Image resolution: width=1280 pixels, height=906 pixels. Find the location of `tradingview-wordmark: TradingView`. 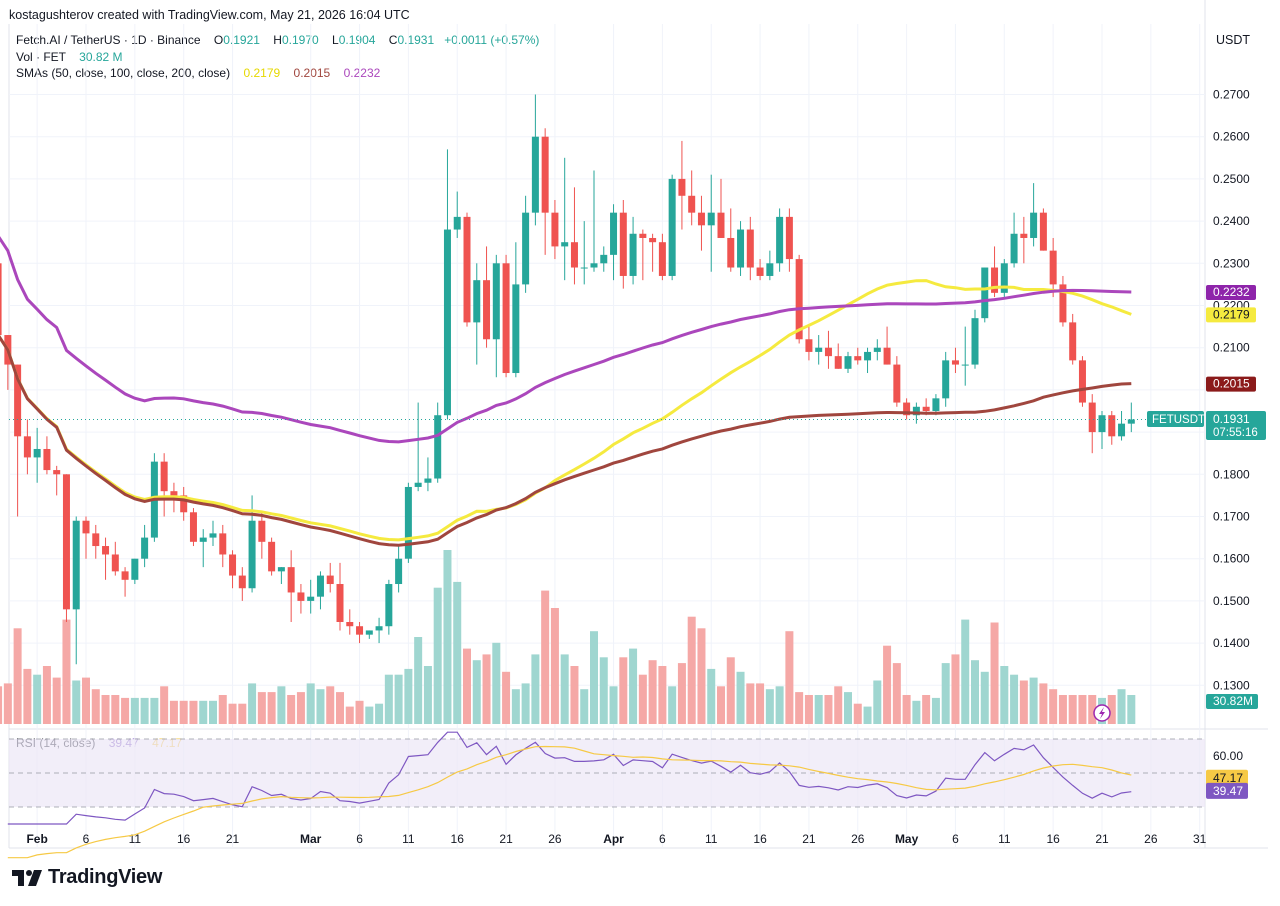

tradingview-wordmark: TradingView is located at coordinates (105, 877).